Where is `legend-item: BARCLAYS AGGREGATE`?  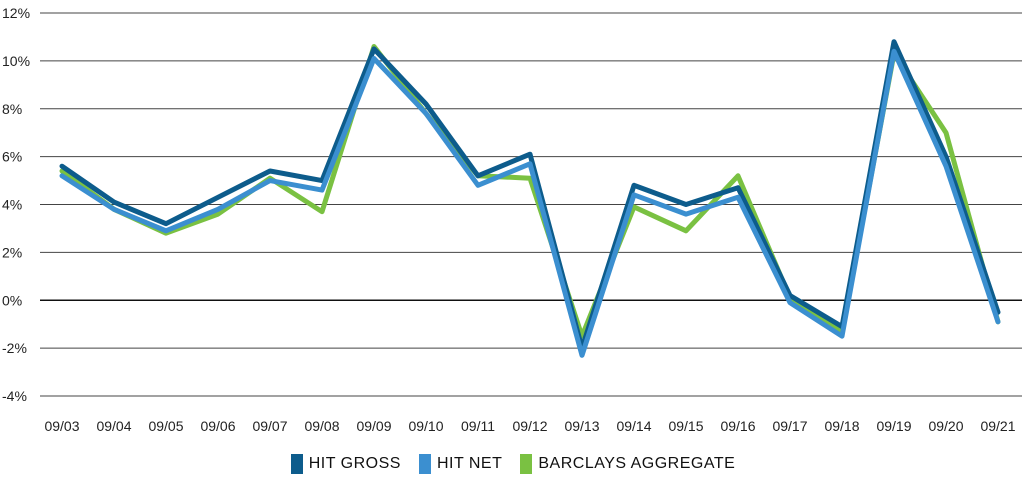
legend-item: BARCLAYS AGGREGATE is located at coordinates (627, 464).